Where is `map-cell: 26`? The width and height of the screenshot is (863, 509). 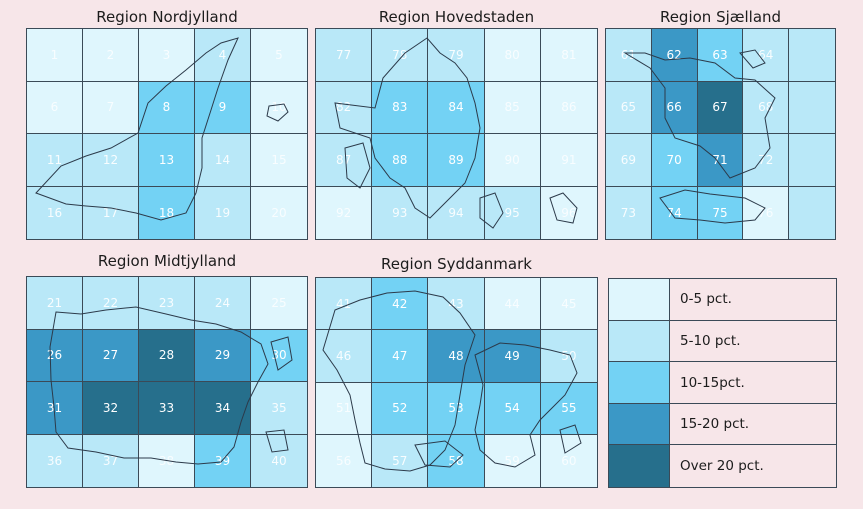
map-cell: 26 is located at coordinates (55, 355).